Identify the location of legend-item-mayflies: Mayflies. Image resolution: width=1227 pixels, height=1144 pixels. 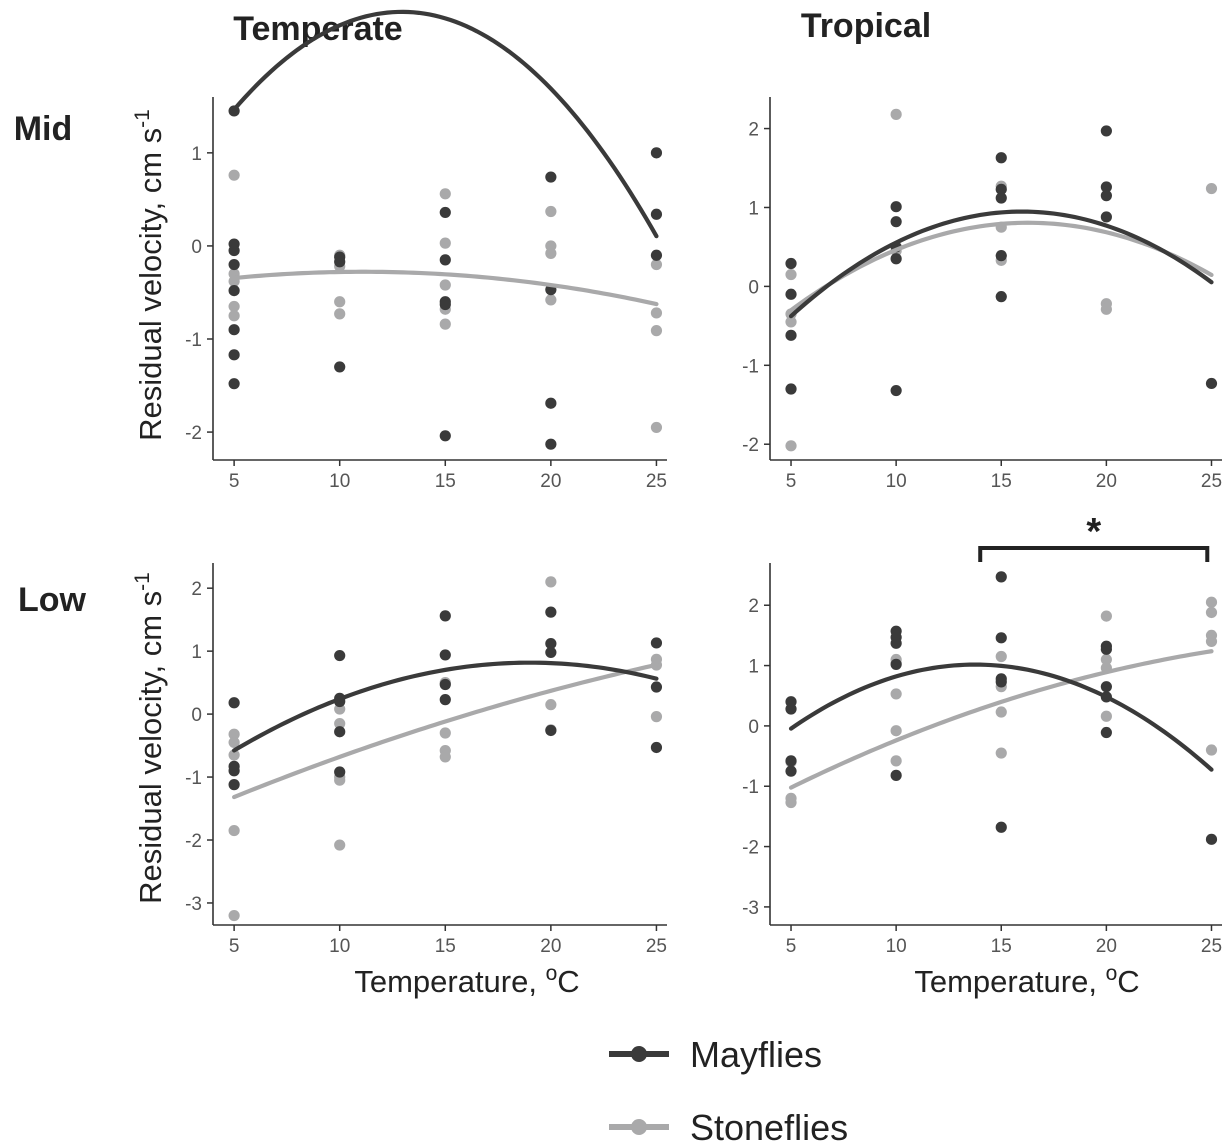
(715, 1054).